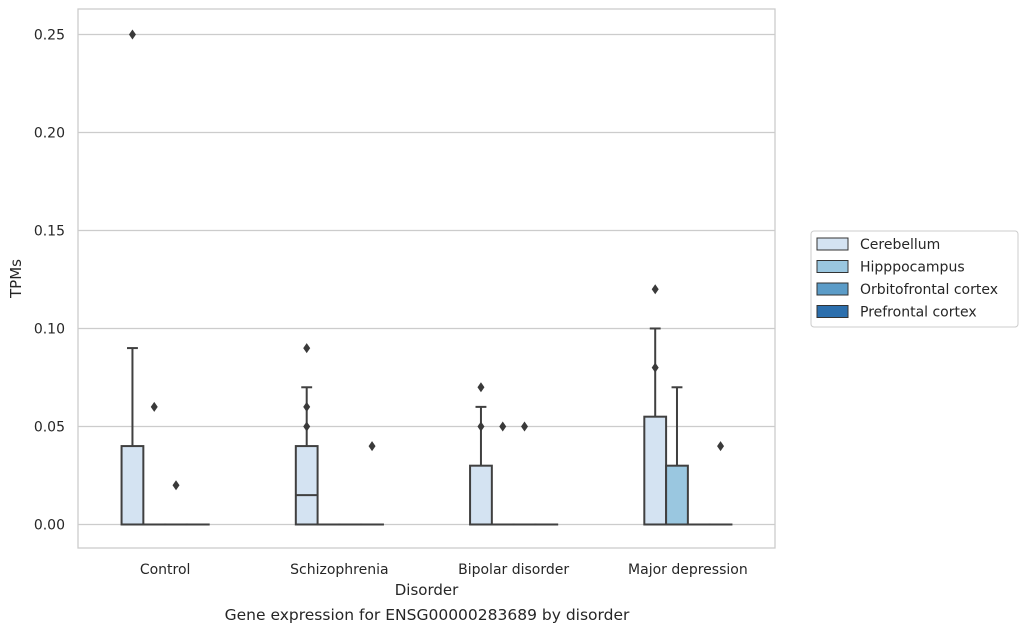 Image resolution: width=1028 pixels, height=634 pixels. Describe the element at coordinates (49, 525) in the screenshot. I see `y-tick-label: 0.00` at that location.